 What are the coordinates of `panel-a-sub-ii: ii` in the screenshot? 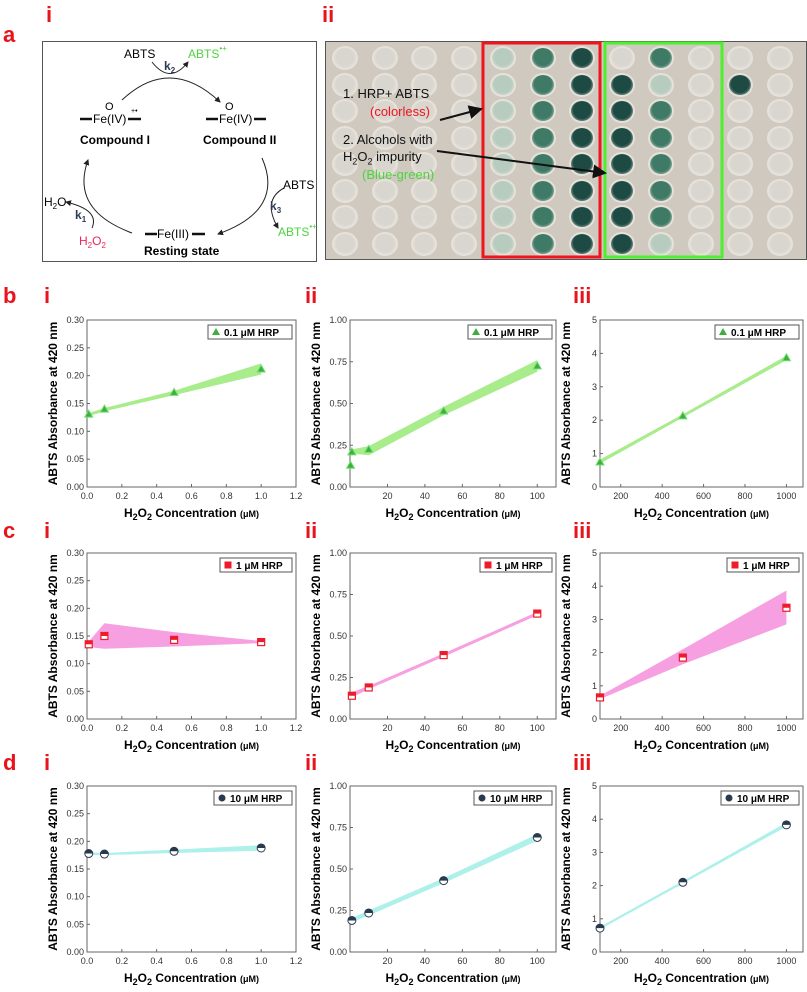 It's located at (328, 14).